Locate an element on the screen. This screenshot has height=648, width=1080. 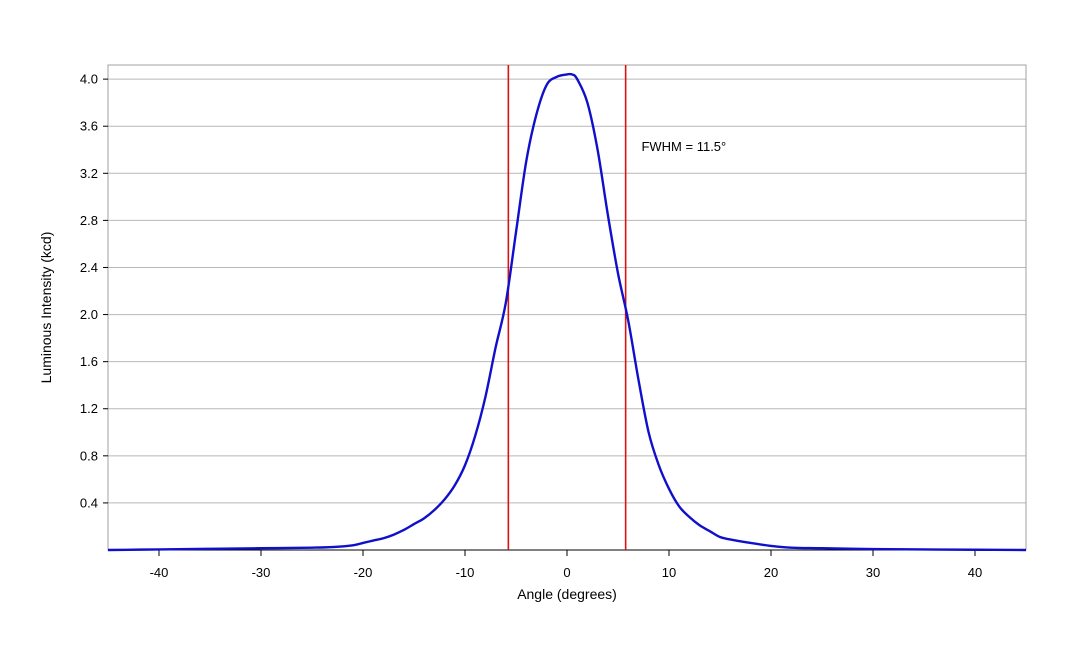
y-tick-label: 3.6 is located at coordinates (89, 126).